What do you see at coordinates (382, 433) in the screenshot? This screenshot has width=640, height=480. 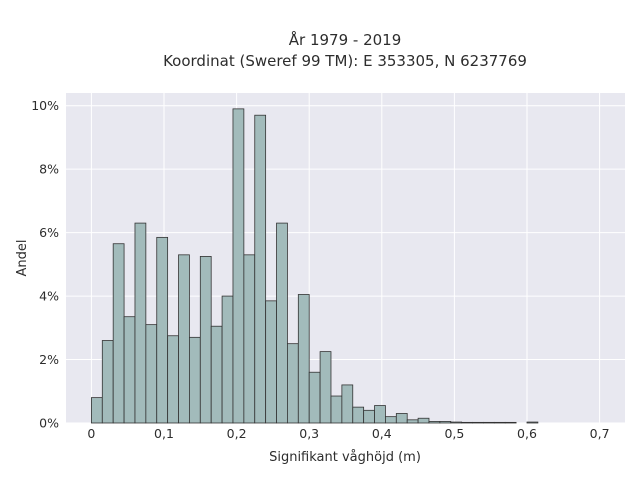 I see `x-tick-label-4: 0,4` at bounding box center [382, 433].